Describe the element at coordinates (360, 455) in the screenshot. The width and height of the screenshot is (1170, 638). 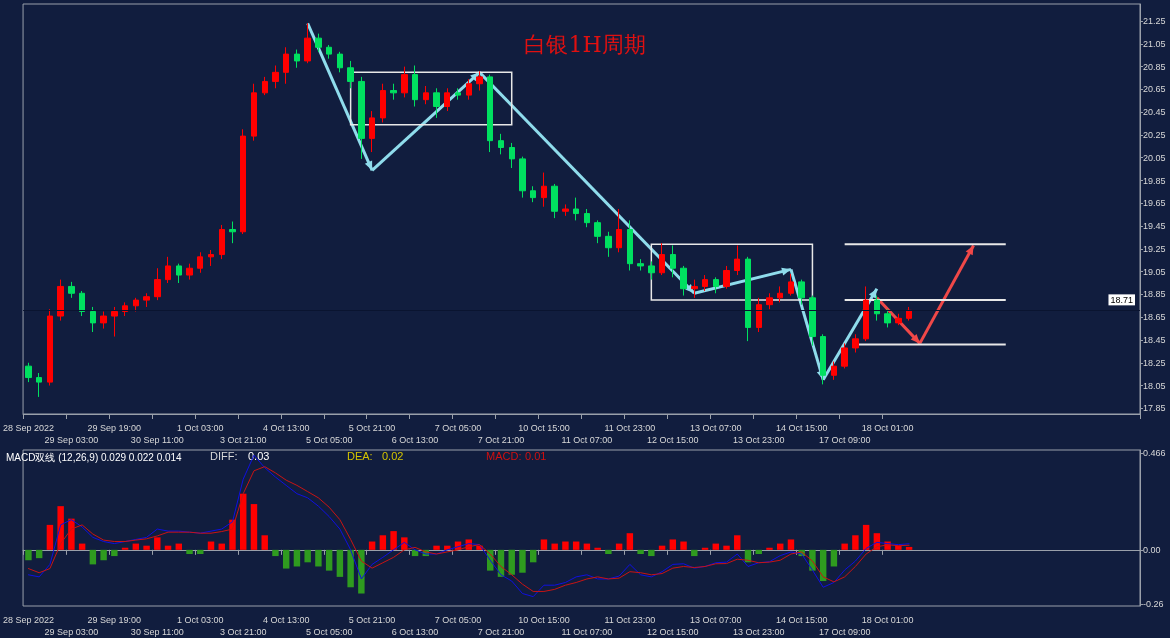
I see `annotation: DEA:` at that location.